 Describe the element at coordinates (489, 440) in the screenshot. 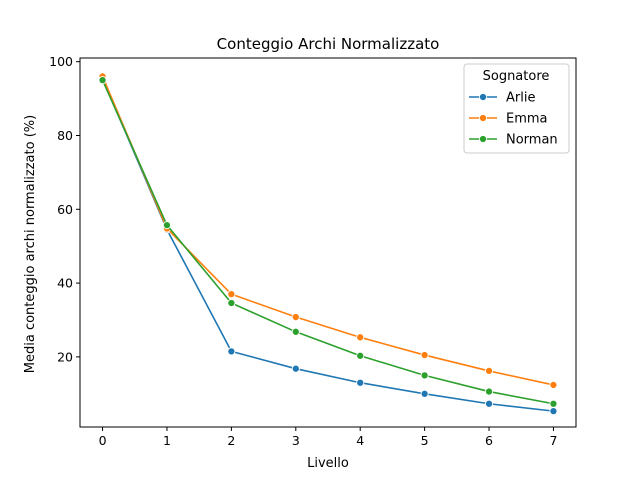

I see `x-tick-label: 6` at that location.